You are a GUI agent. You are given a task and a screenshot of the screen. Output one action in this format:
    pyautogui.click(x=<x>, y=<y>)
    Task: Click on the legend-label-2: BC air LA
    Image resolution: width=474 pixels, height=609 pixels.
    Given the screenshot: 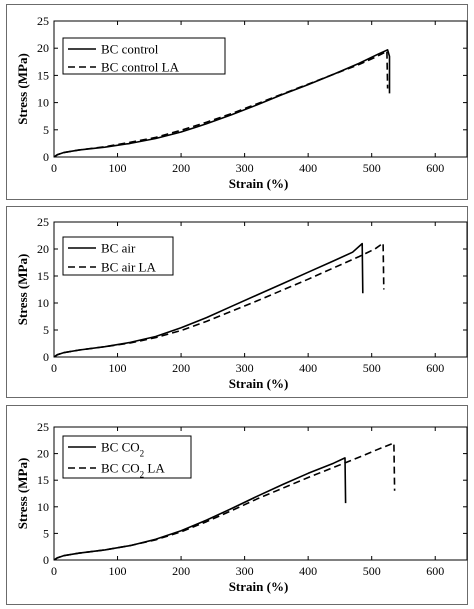 What is the action you would take?
    pyautogui.click(x=128, y=267)
    